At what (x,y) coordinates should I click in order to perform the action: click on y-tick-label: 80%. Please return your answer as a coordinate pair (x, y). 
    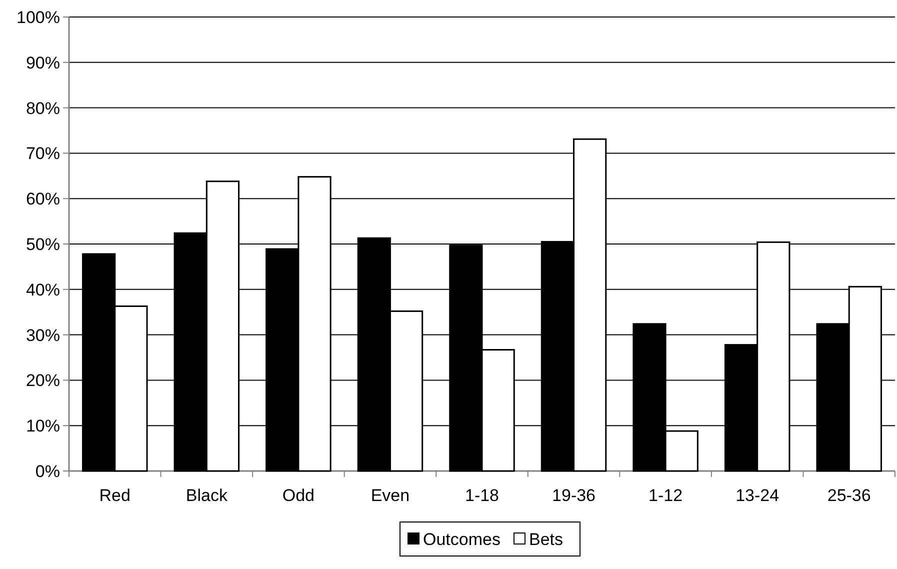
    Looking at the image, I should click on (43, 108).